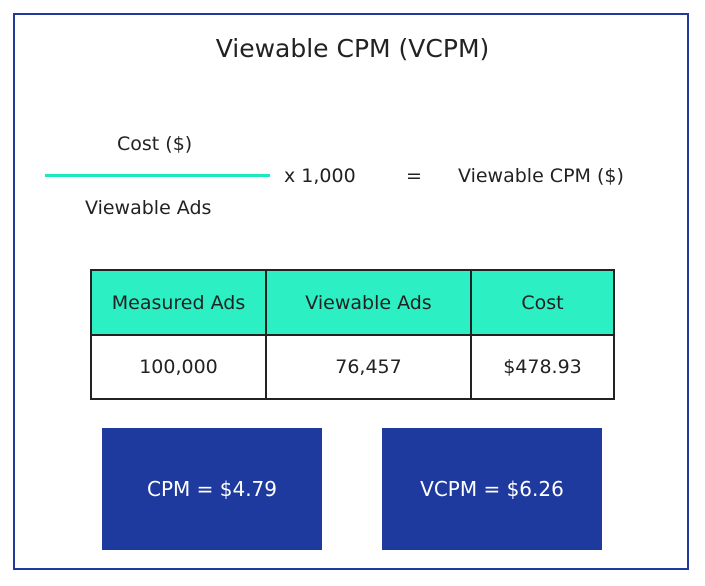 The image size is (705, 586). I want to click on fraction-line, so click(157, 175).